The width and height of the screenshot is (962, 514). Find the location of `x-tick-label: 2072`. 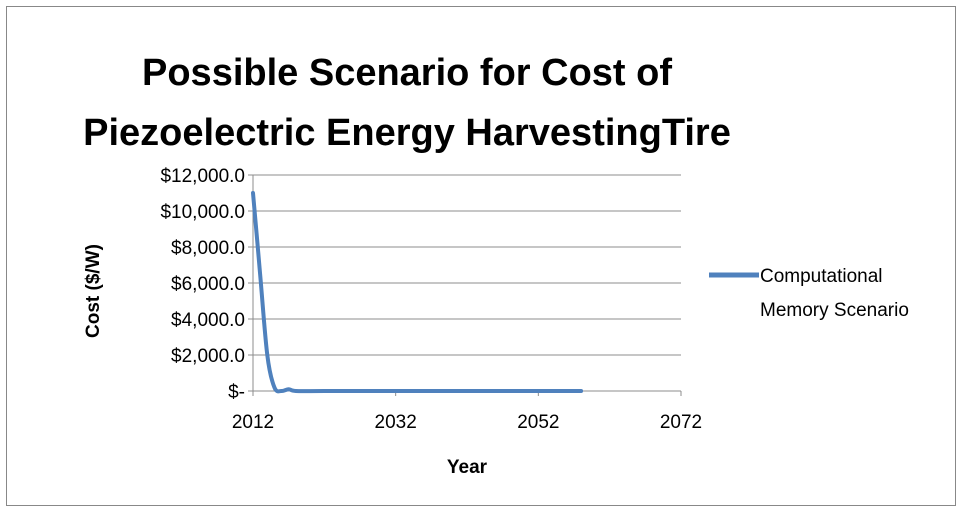

x-tick-label: 2072 is located at coordinates (681, 422).